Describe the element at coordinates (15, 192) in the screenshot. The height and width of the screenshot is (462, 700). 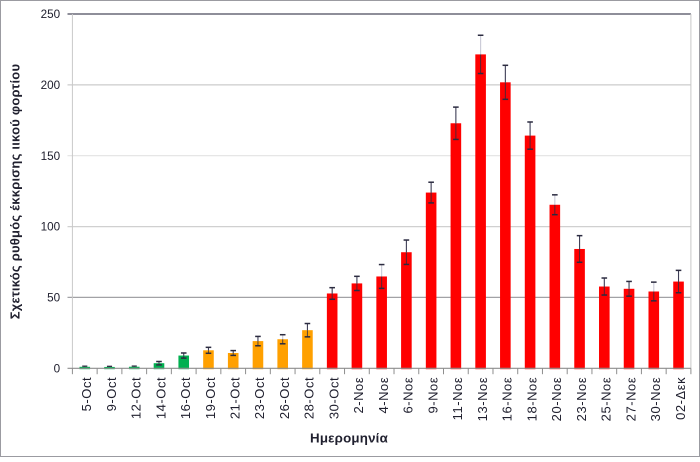
I see `svg-text:Σχετικός ρυθμός έκκρισης ιικού: Σχετικός ρυθμός έκκρισης ιικού φορτίου` at that location.